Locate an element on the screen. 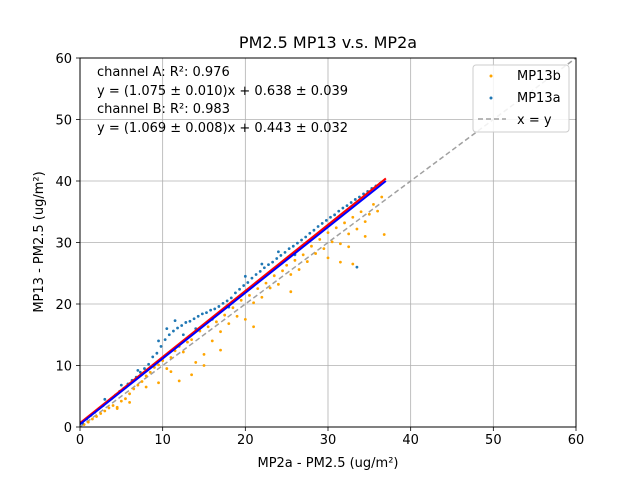  y-axis-ticks: 0 10 20 30 40 50 60 is located at coordinates (67, 244).